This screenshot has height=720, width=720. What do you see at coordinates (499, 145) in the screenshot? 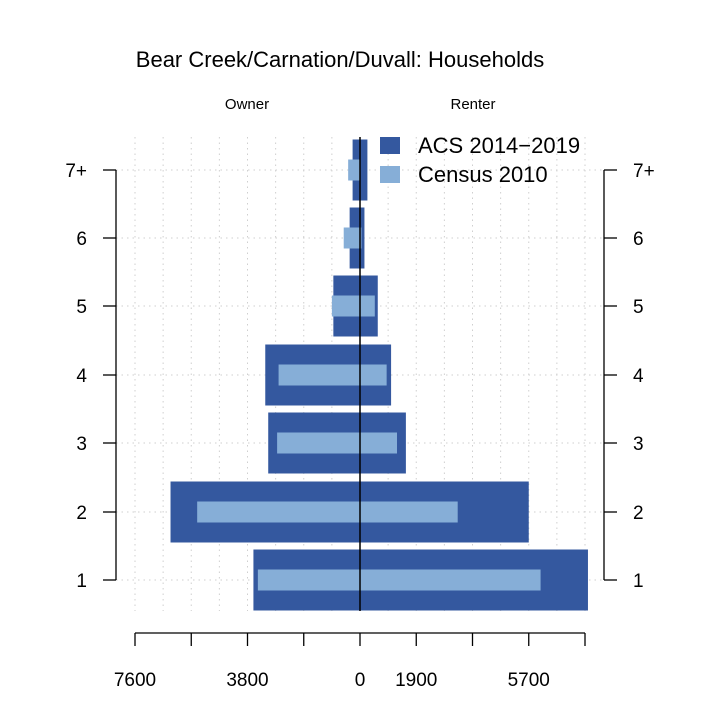
I see `legend-label-acs: ACS 2014−2019` at bounding box center [499, 145].